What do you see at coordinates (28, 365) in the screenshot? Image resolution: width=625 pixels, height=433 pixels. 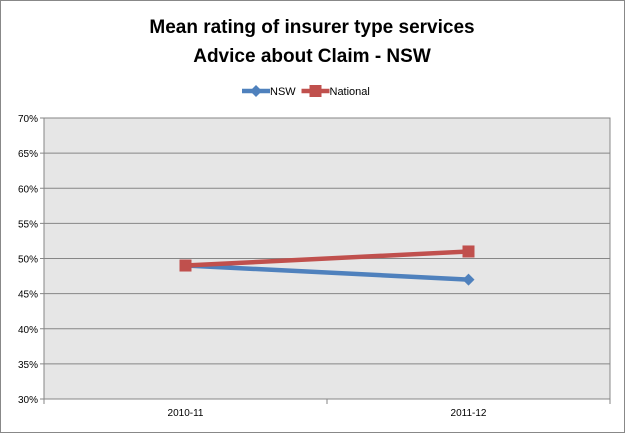 I see `y-tick-label: 35%` at bounding box center [28, 365].